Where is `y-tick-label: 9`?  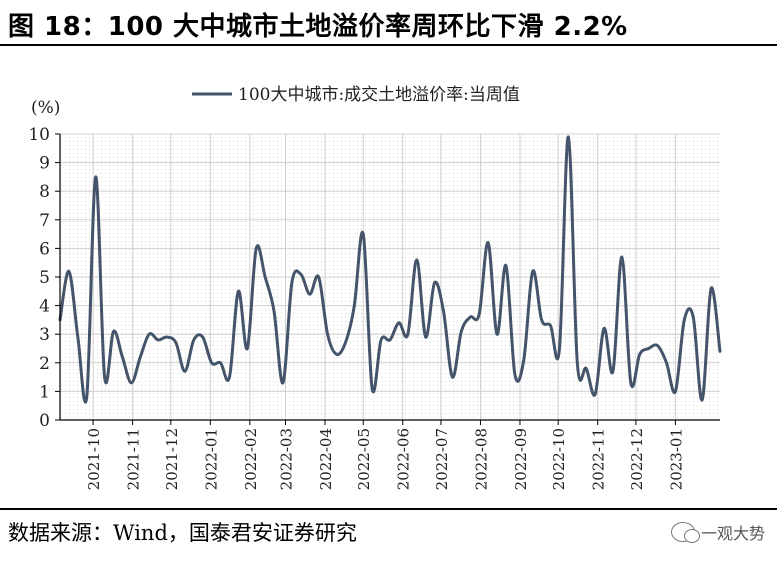 y-tick-label: 9 is located at coordinates (44, 164).